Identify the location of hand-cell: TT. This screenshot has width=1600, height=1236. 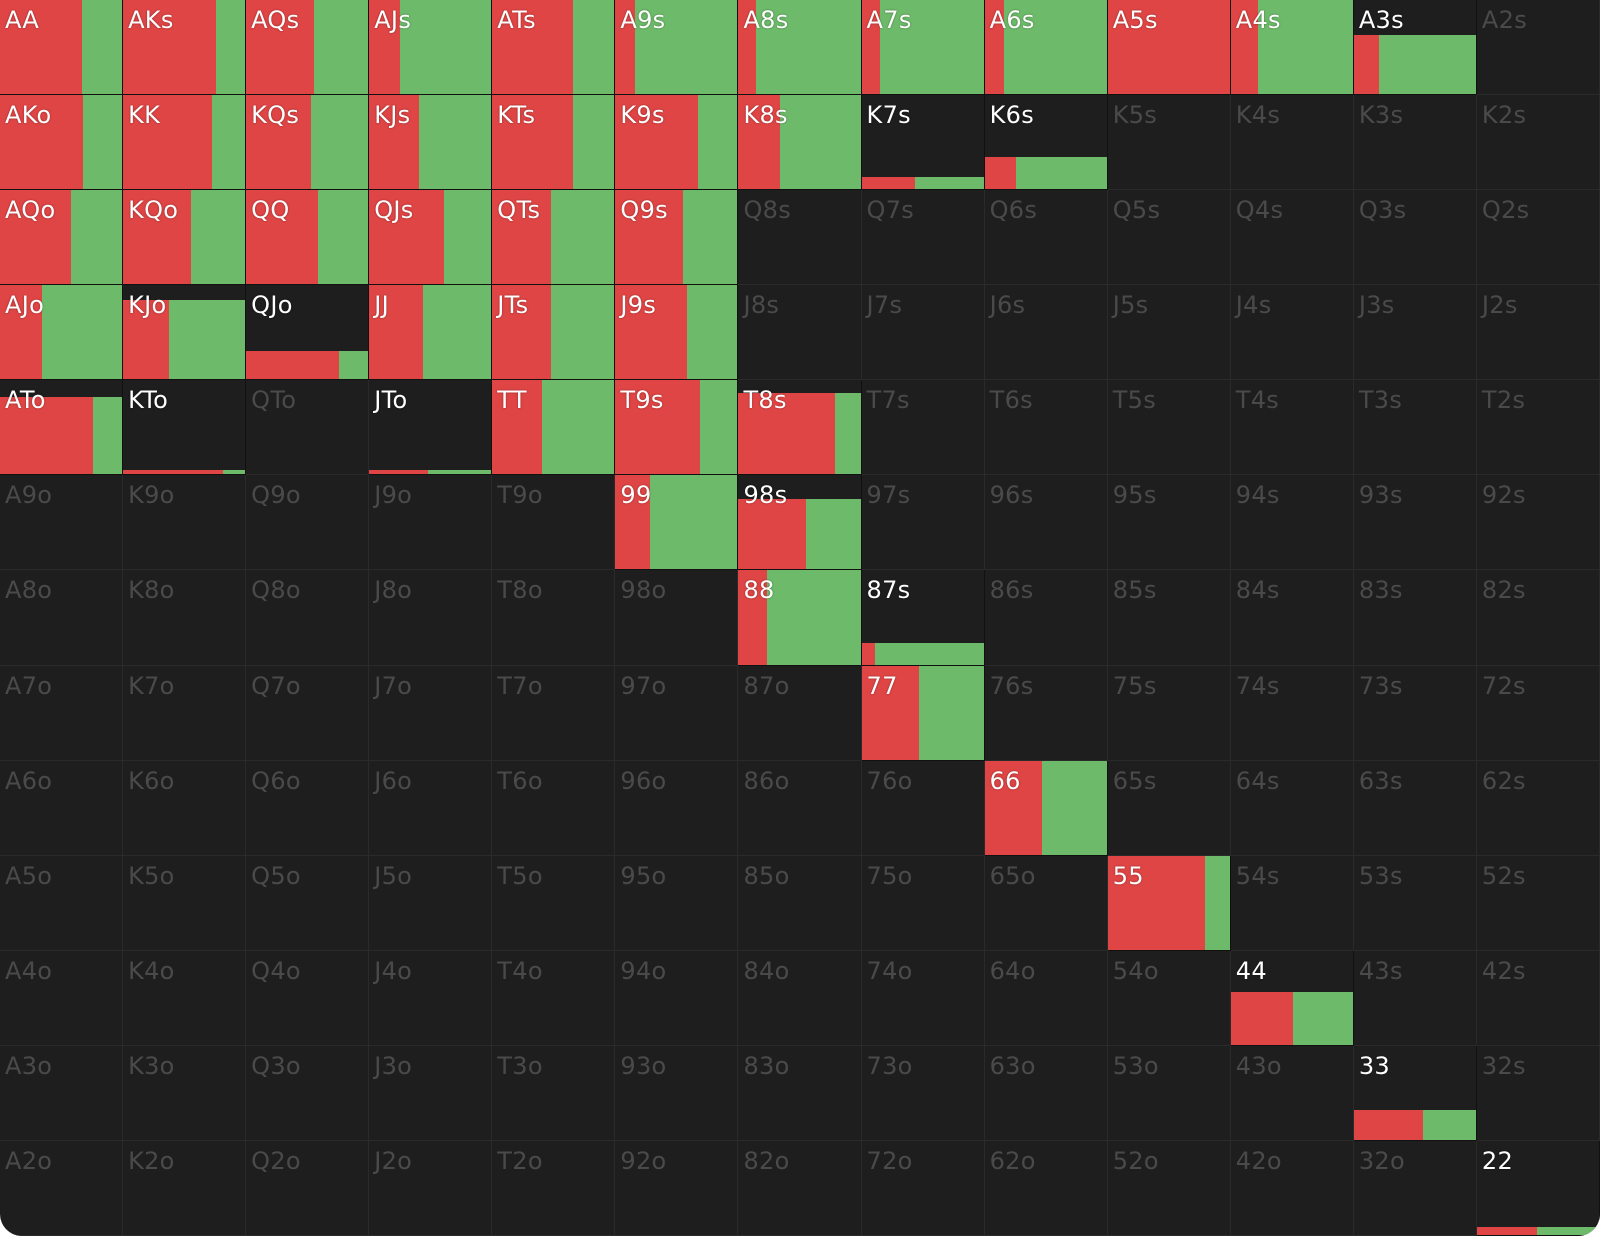
(554, 428).